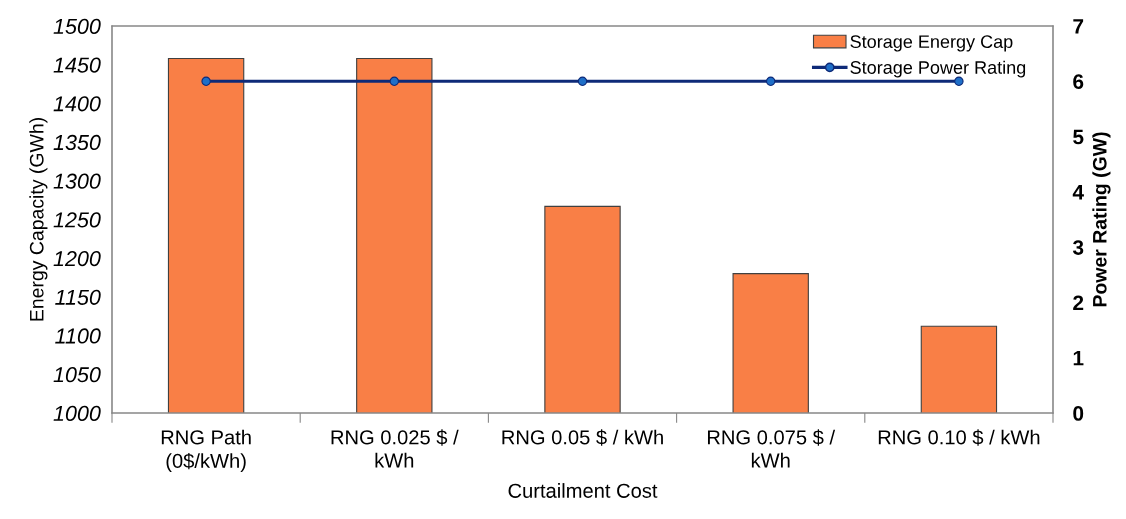  Describe the element at coordinates (77, 104) in the screenshot. I see `y-tick-label: 1400` at that location.